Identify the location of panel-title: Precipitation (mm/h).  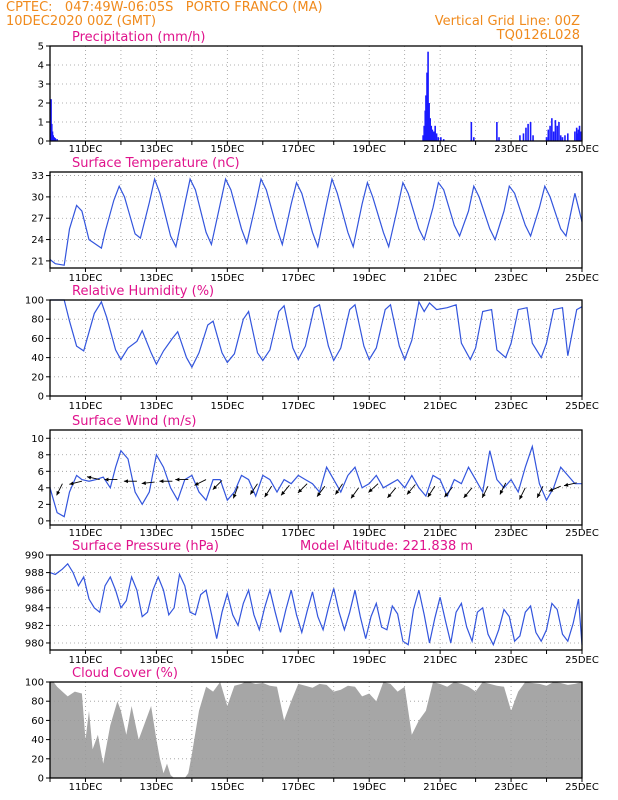
(138, 37).